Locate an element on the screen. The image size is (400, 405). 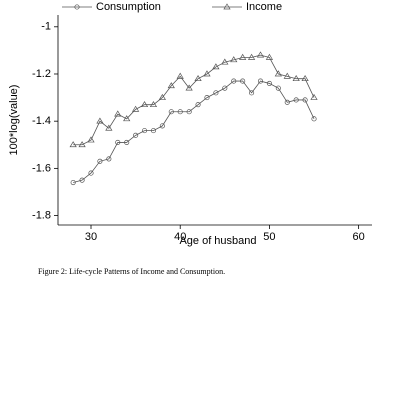
y-tick-label: -1.6 is located at coordinates (41, 168).